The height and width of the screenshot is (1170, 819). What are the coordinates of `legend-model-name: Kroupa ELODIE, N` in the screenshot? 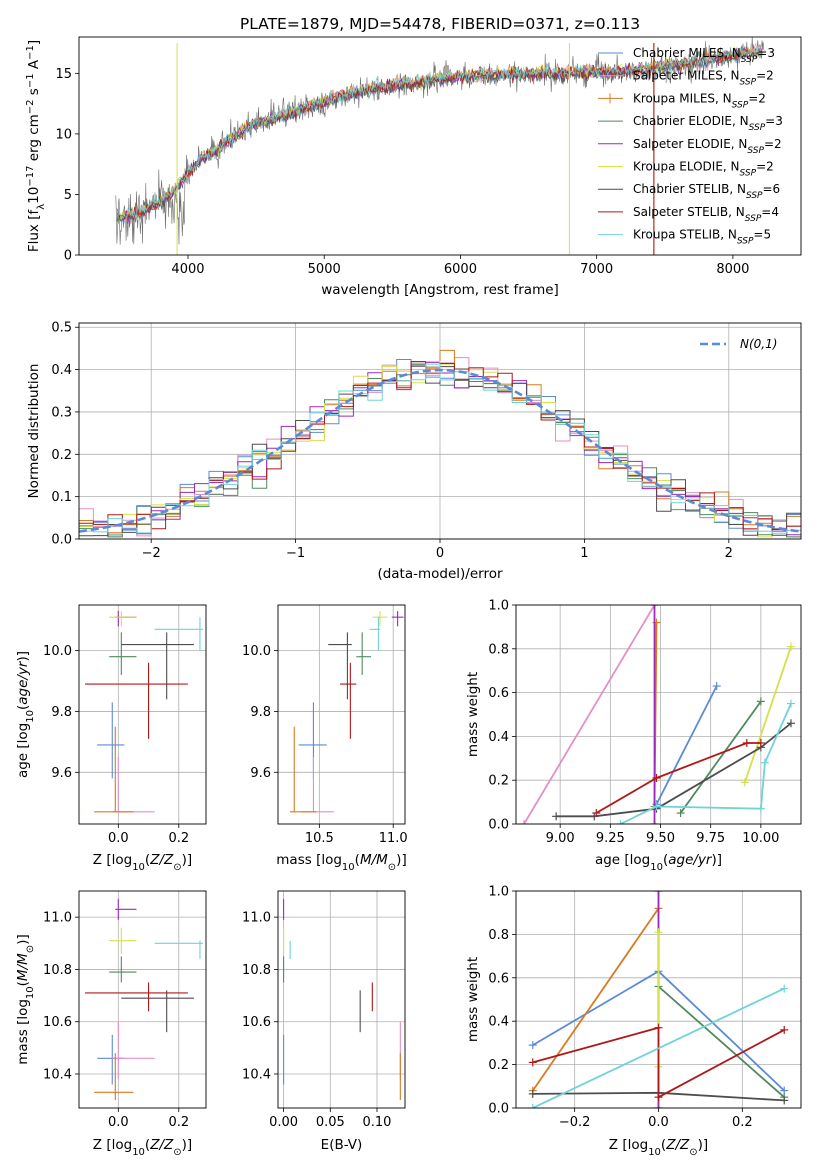 It's located at (686, 167).